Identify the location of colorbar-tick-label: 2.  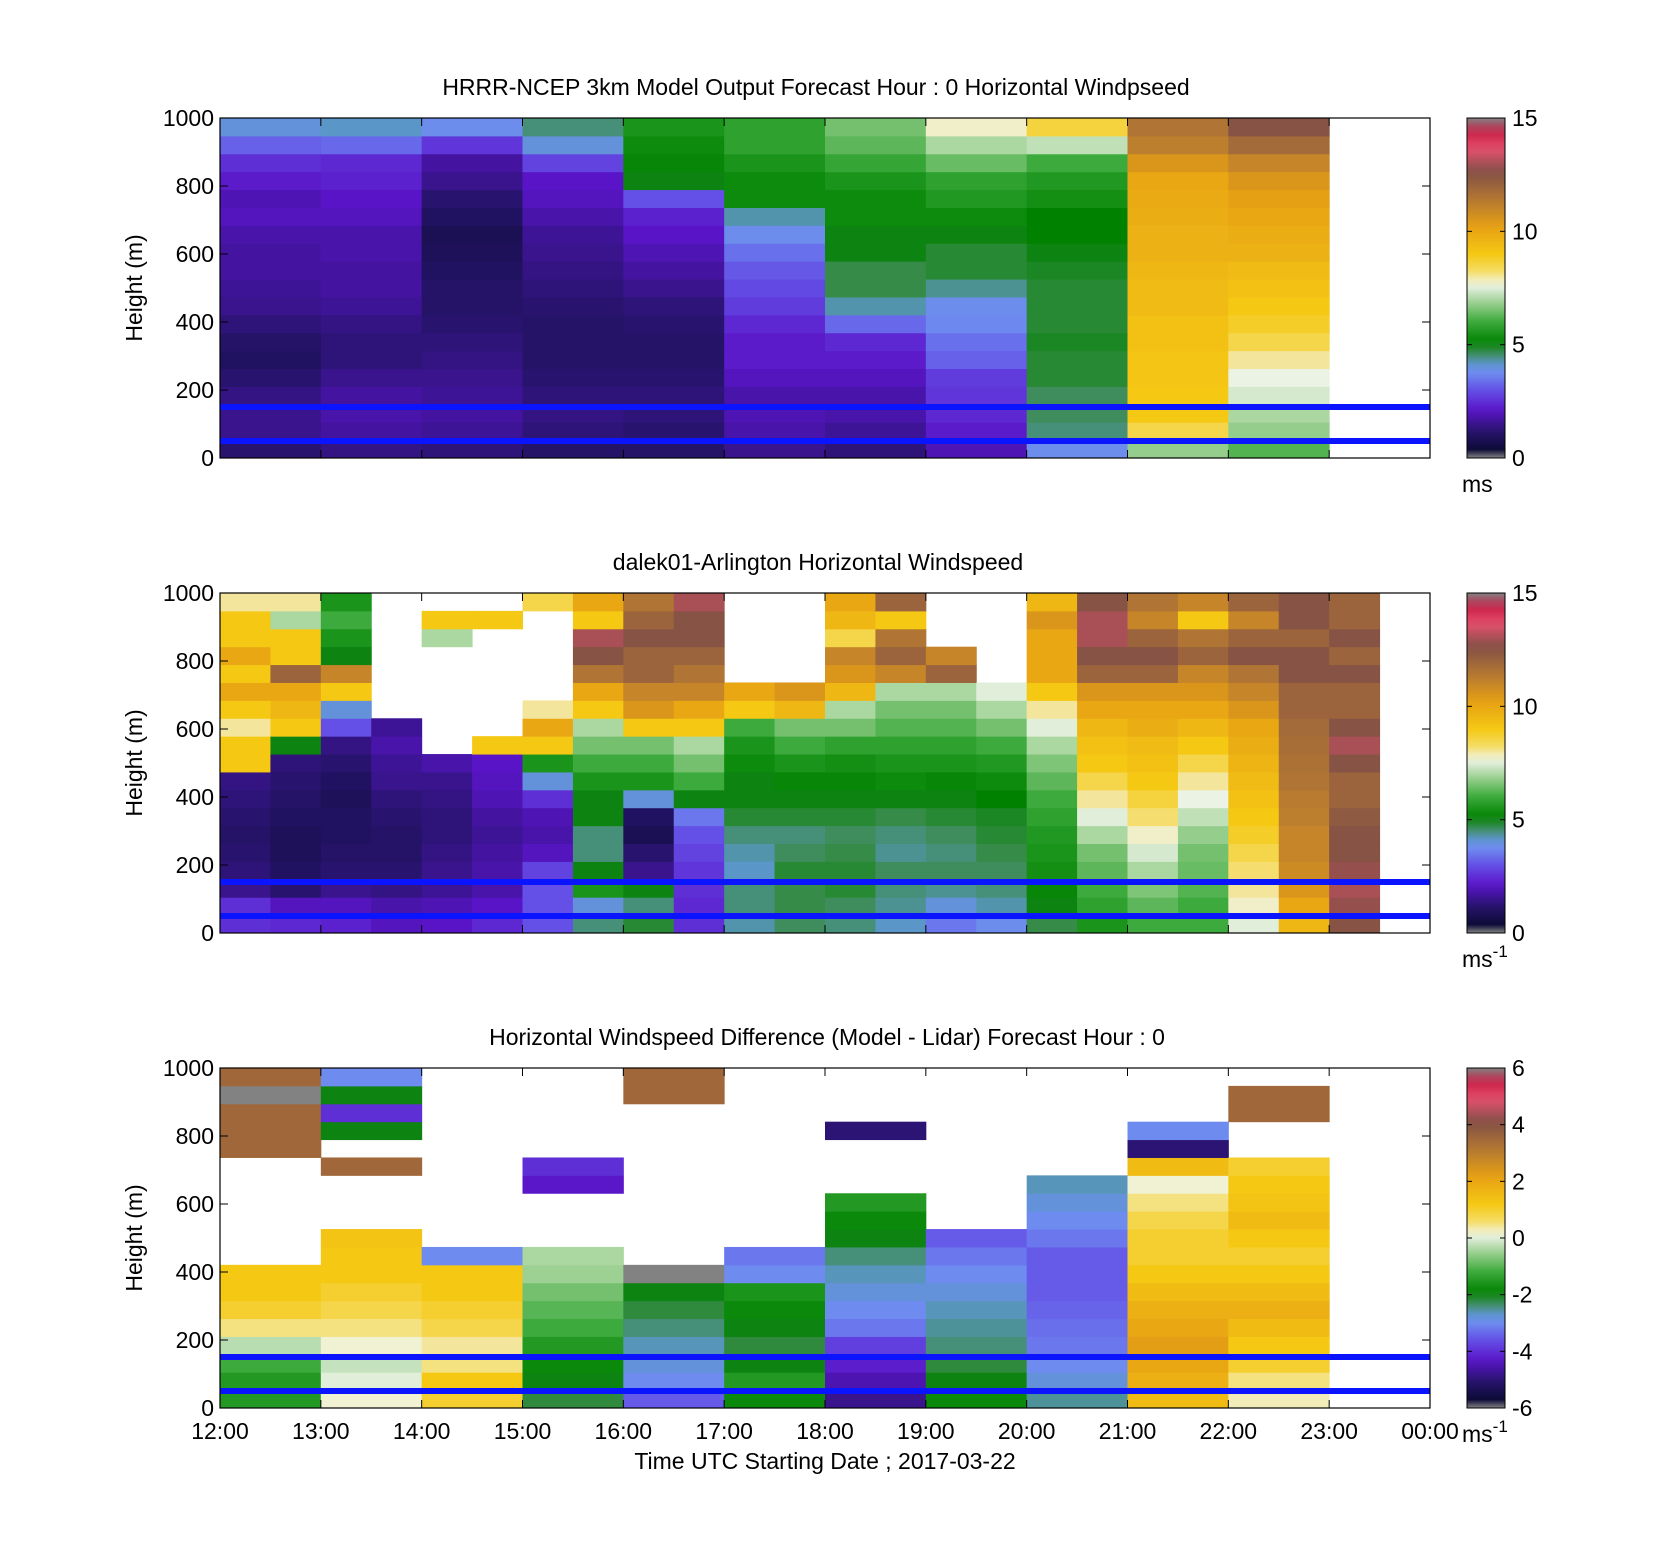
(1518, 1181).